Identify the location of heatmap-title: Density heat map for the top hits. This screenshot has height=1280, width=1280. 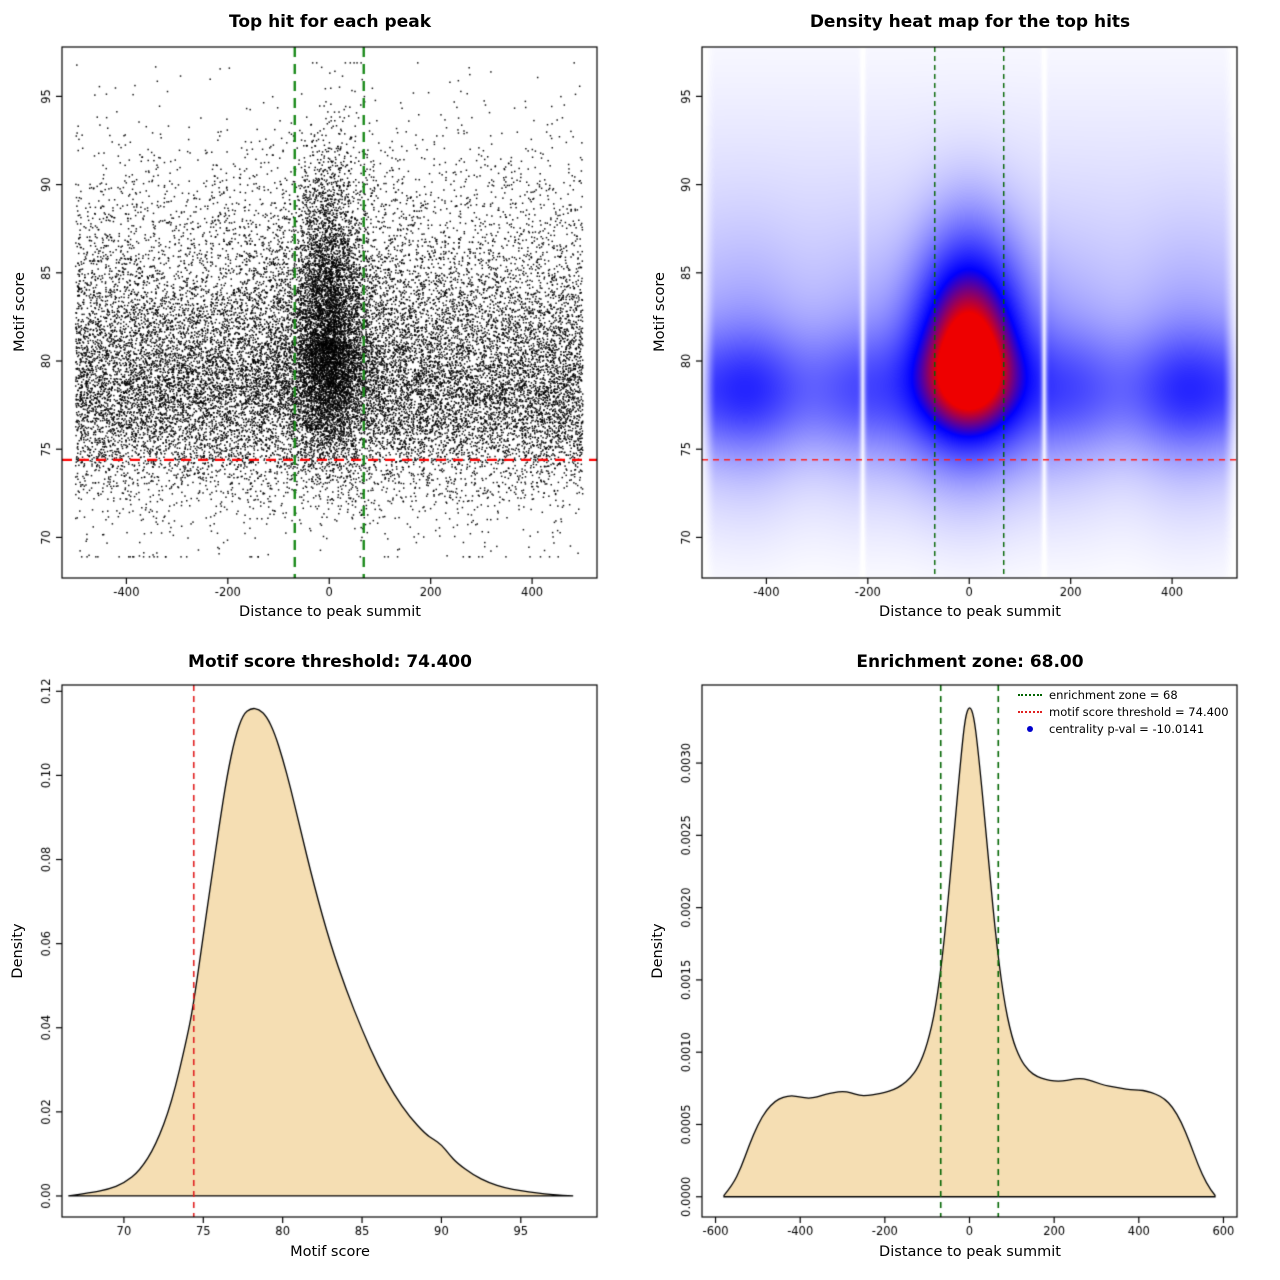
(970, 22).